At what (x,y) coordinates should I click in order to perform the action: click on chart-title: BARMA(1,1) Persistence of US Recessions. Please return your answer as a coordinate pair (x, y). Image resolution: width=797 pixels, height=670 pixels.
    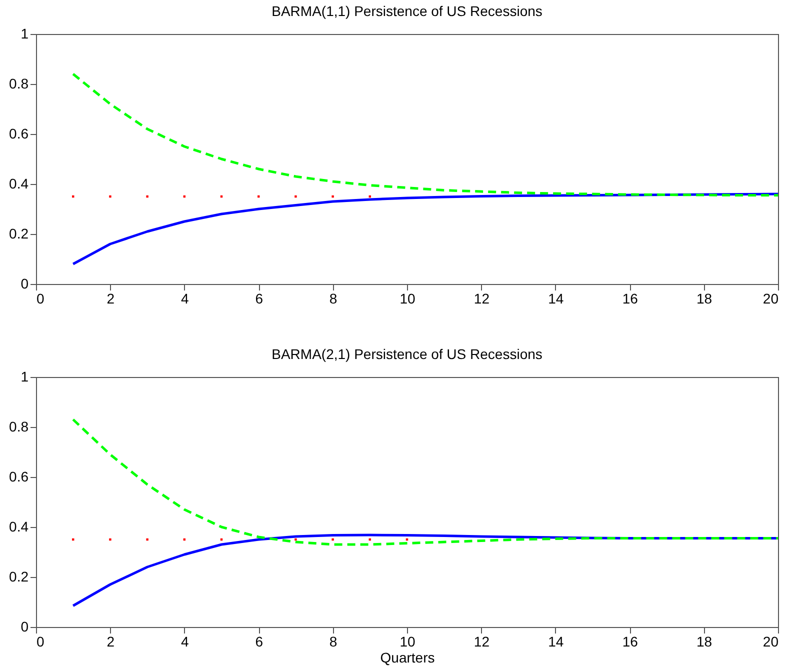
    Looking at the image, I should click on (407, 11).